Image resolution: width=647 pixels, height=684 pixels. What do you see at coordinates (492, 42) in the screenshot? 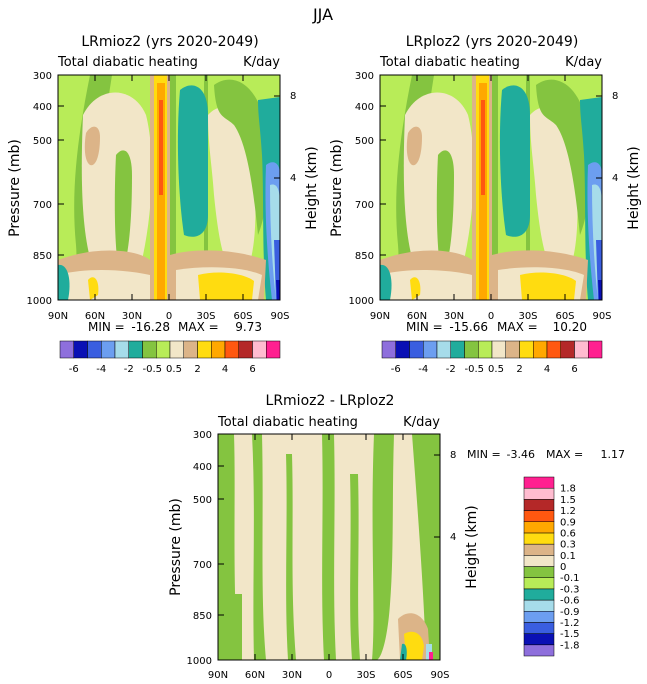
I see `panel-title: LRploz2 (yrs 2020-2049)` at bounding box center [492, 42].